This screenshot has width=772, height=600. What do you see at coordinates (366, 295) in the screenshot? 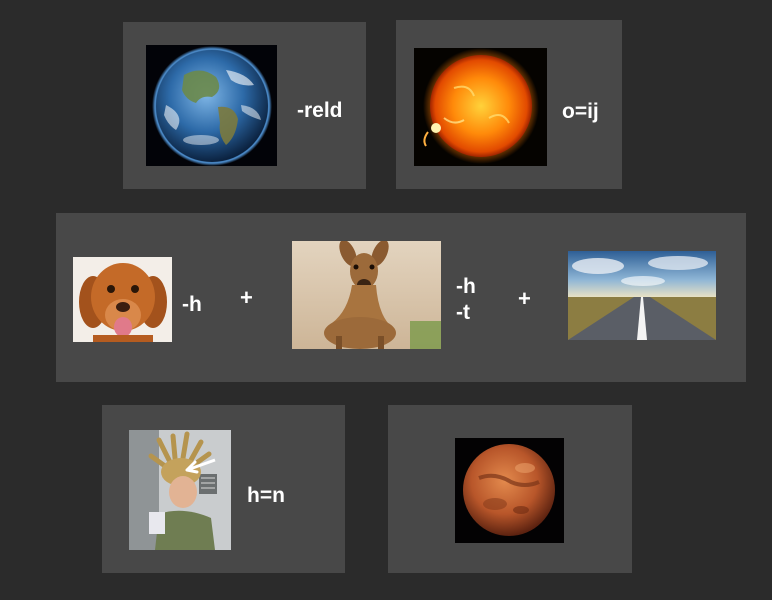
I see `deer-image` at bounding box center [366, 295].